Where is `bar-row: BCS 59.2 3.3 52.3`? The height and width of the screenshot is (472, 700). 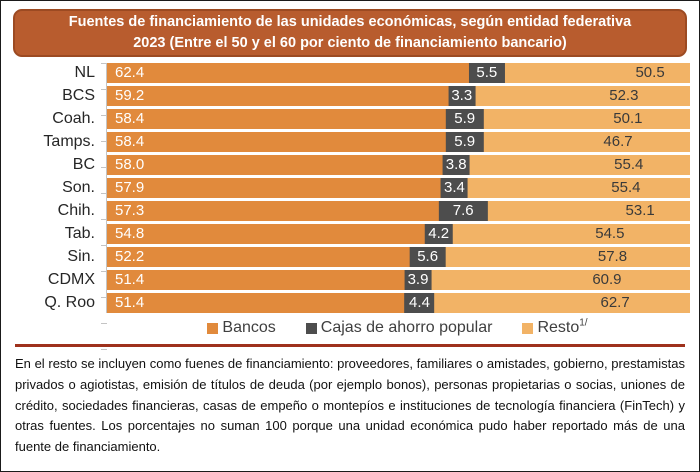 bar-row: BCS 59.2 3.3 52.3 is located at coordinates (376, 96).